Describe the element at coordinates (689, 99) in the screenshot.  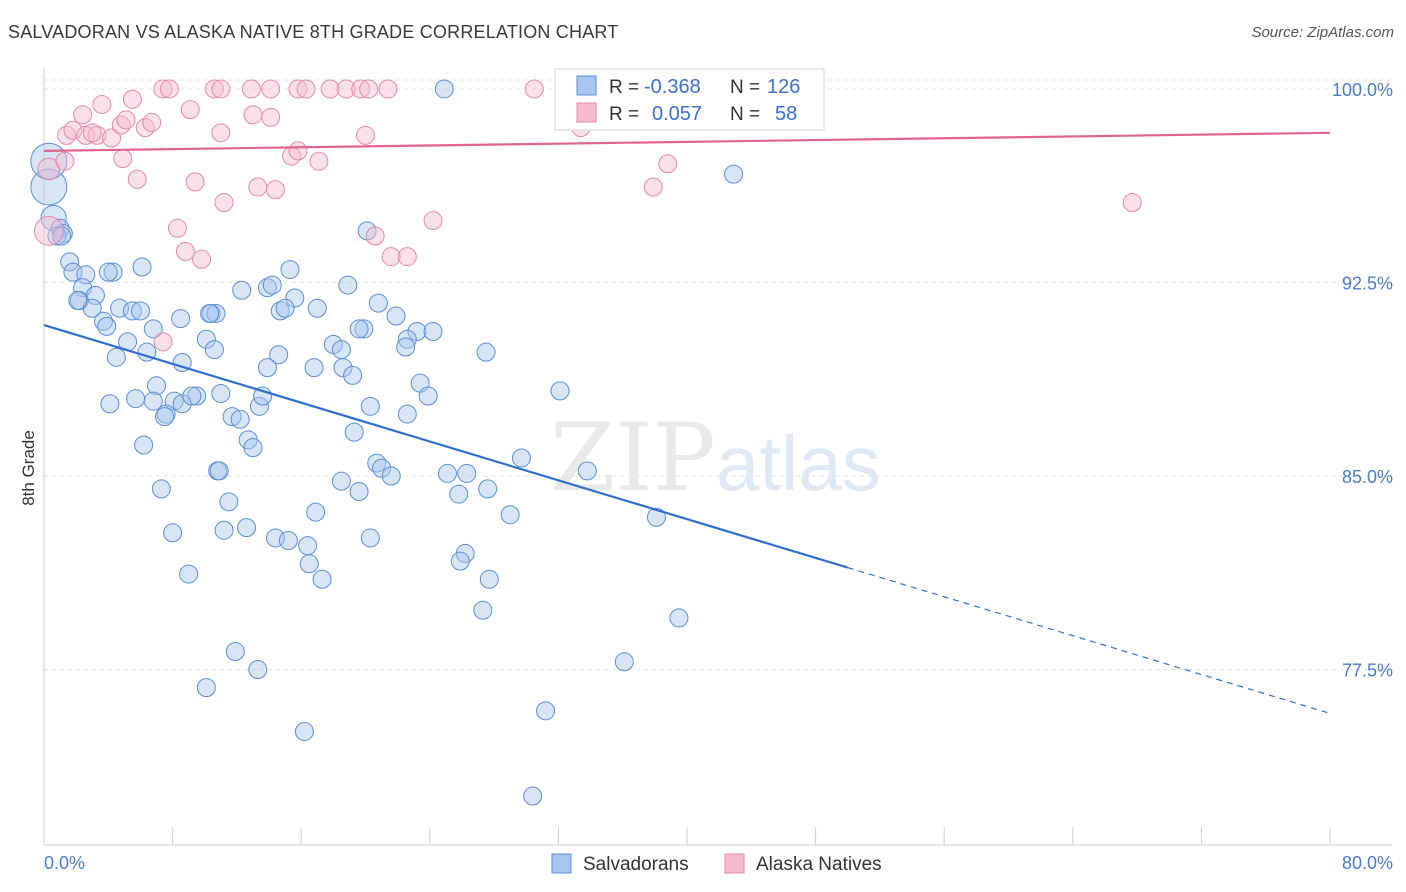
I see `legend: R = -0.368 N = 126 R = 0.057 N = 58` at that location.